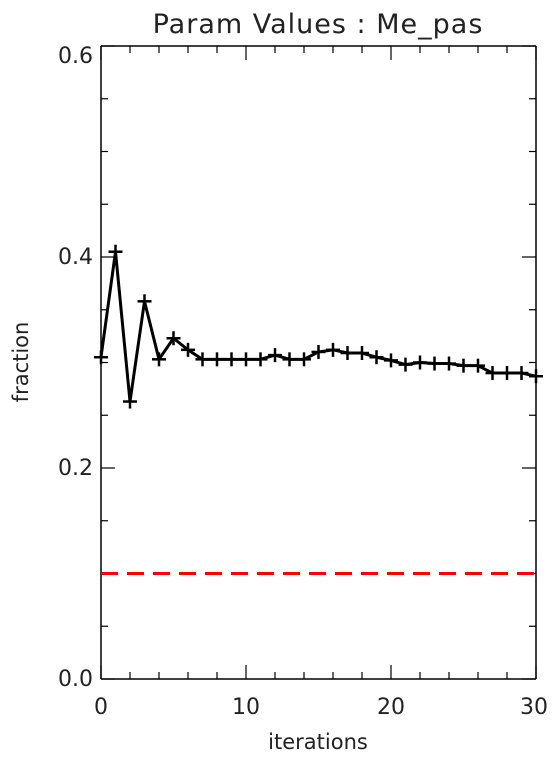 The height and width of the screenshot is (760, 556). I want to click on x-axis-label: iterations, so click(318, 742).